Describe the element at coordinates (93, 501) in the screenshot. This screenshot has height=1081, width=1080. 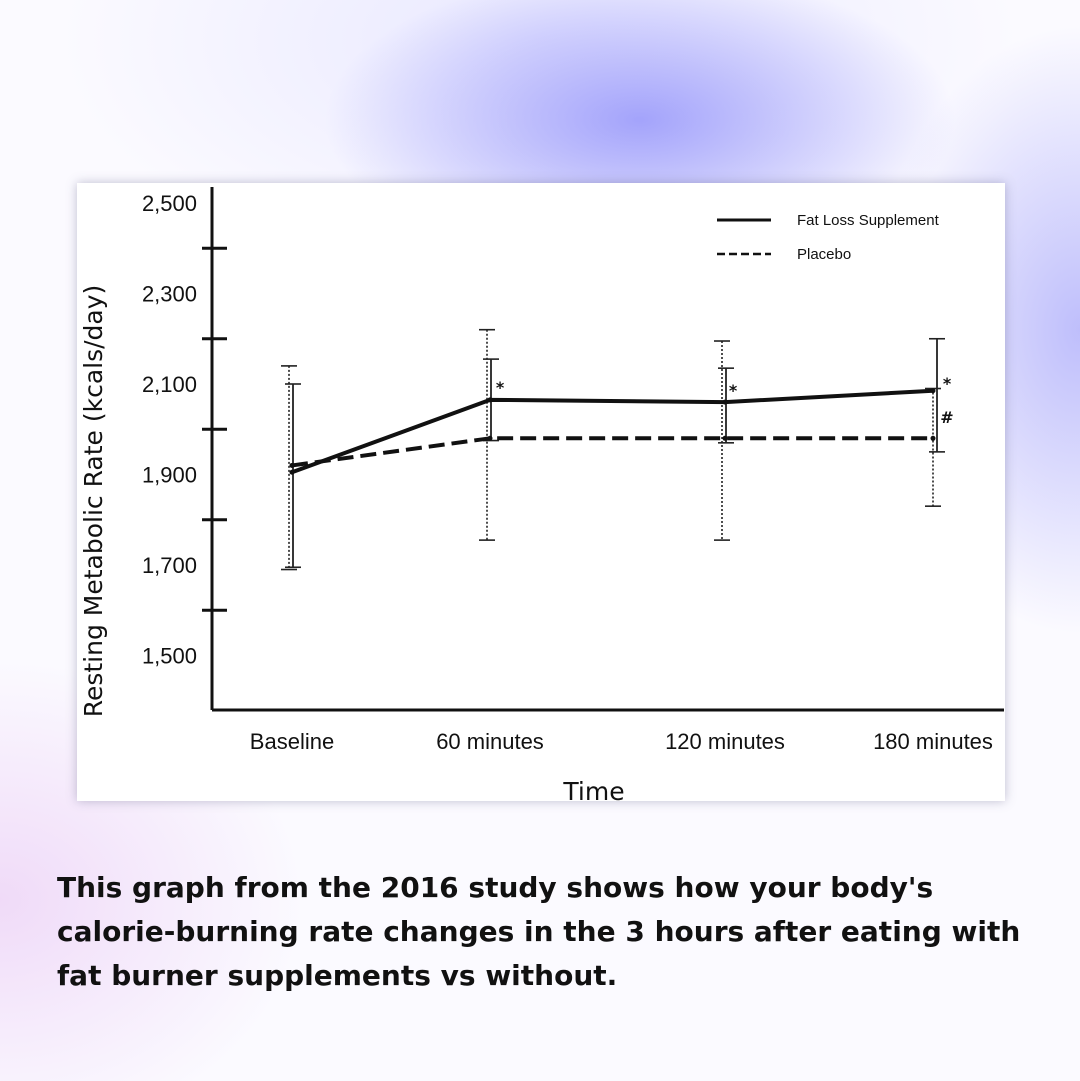
I see `y-axis-title: Resting Metabolic Rate (kcals/day)` at that location.